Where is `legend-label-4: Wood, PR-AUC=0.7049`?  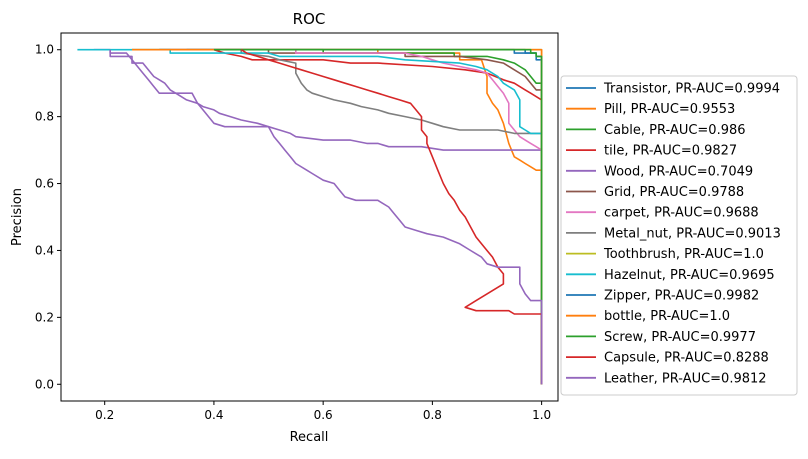 legend-label-4: Wood, PR-AUC=0.7049 is located at coordinates (678, 171).